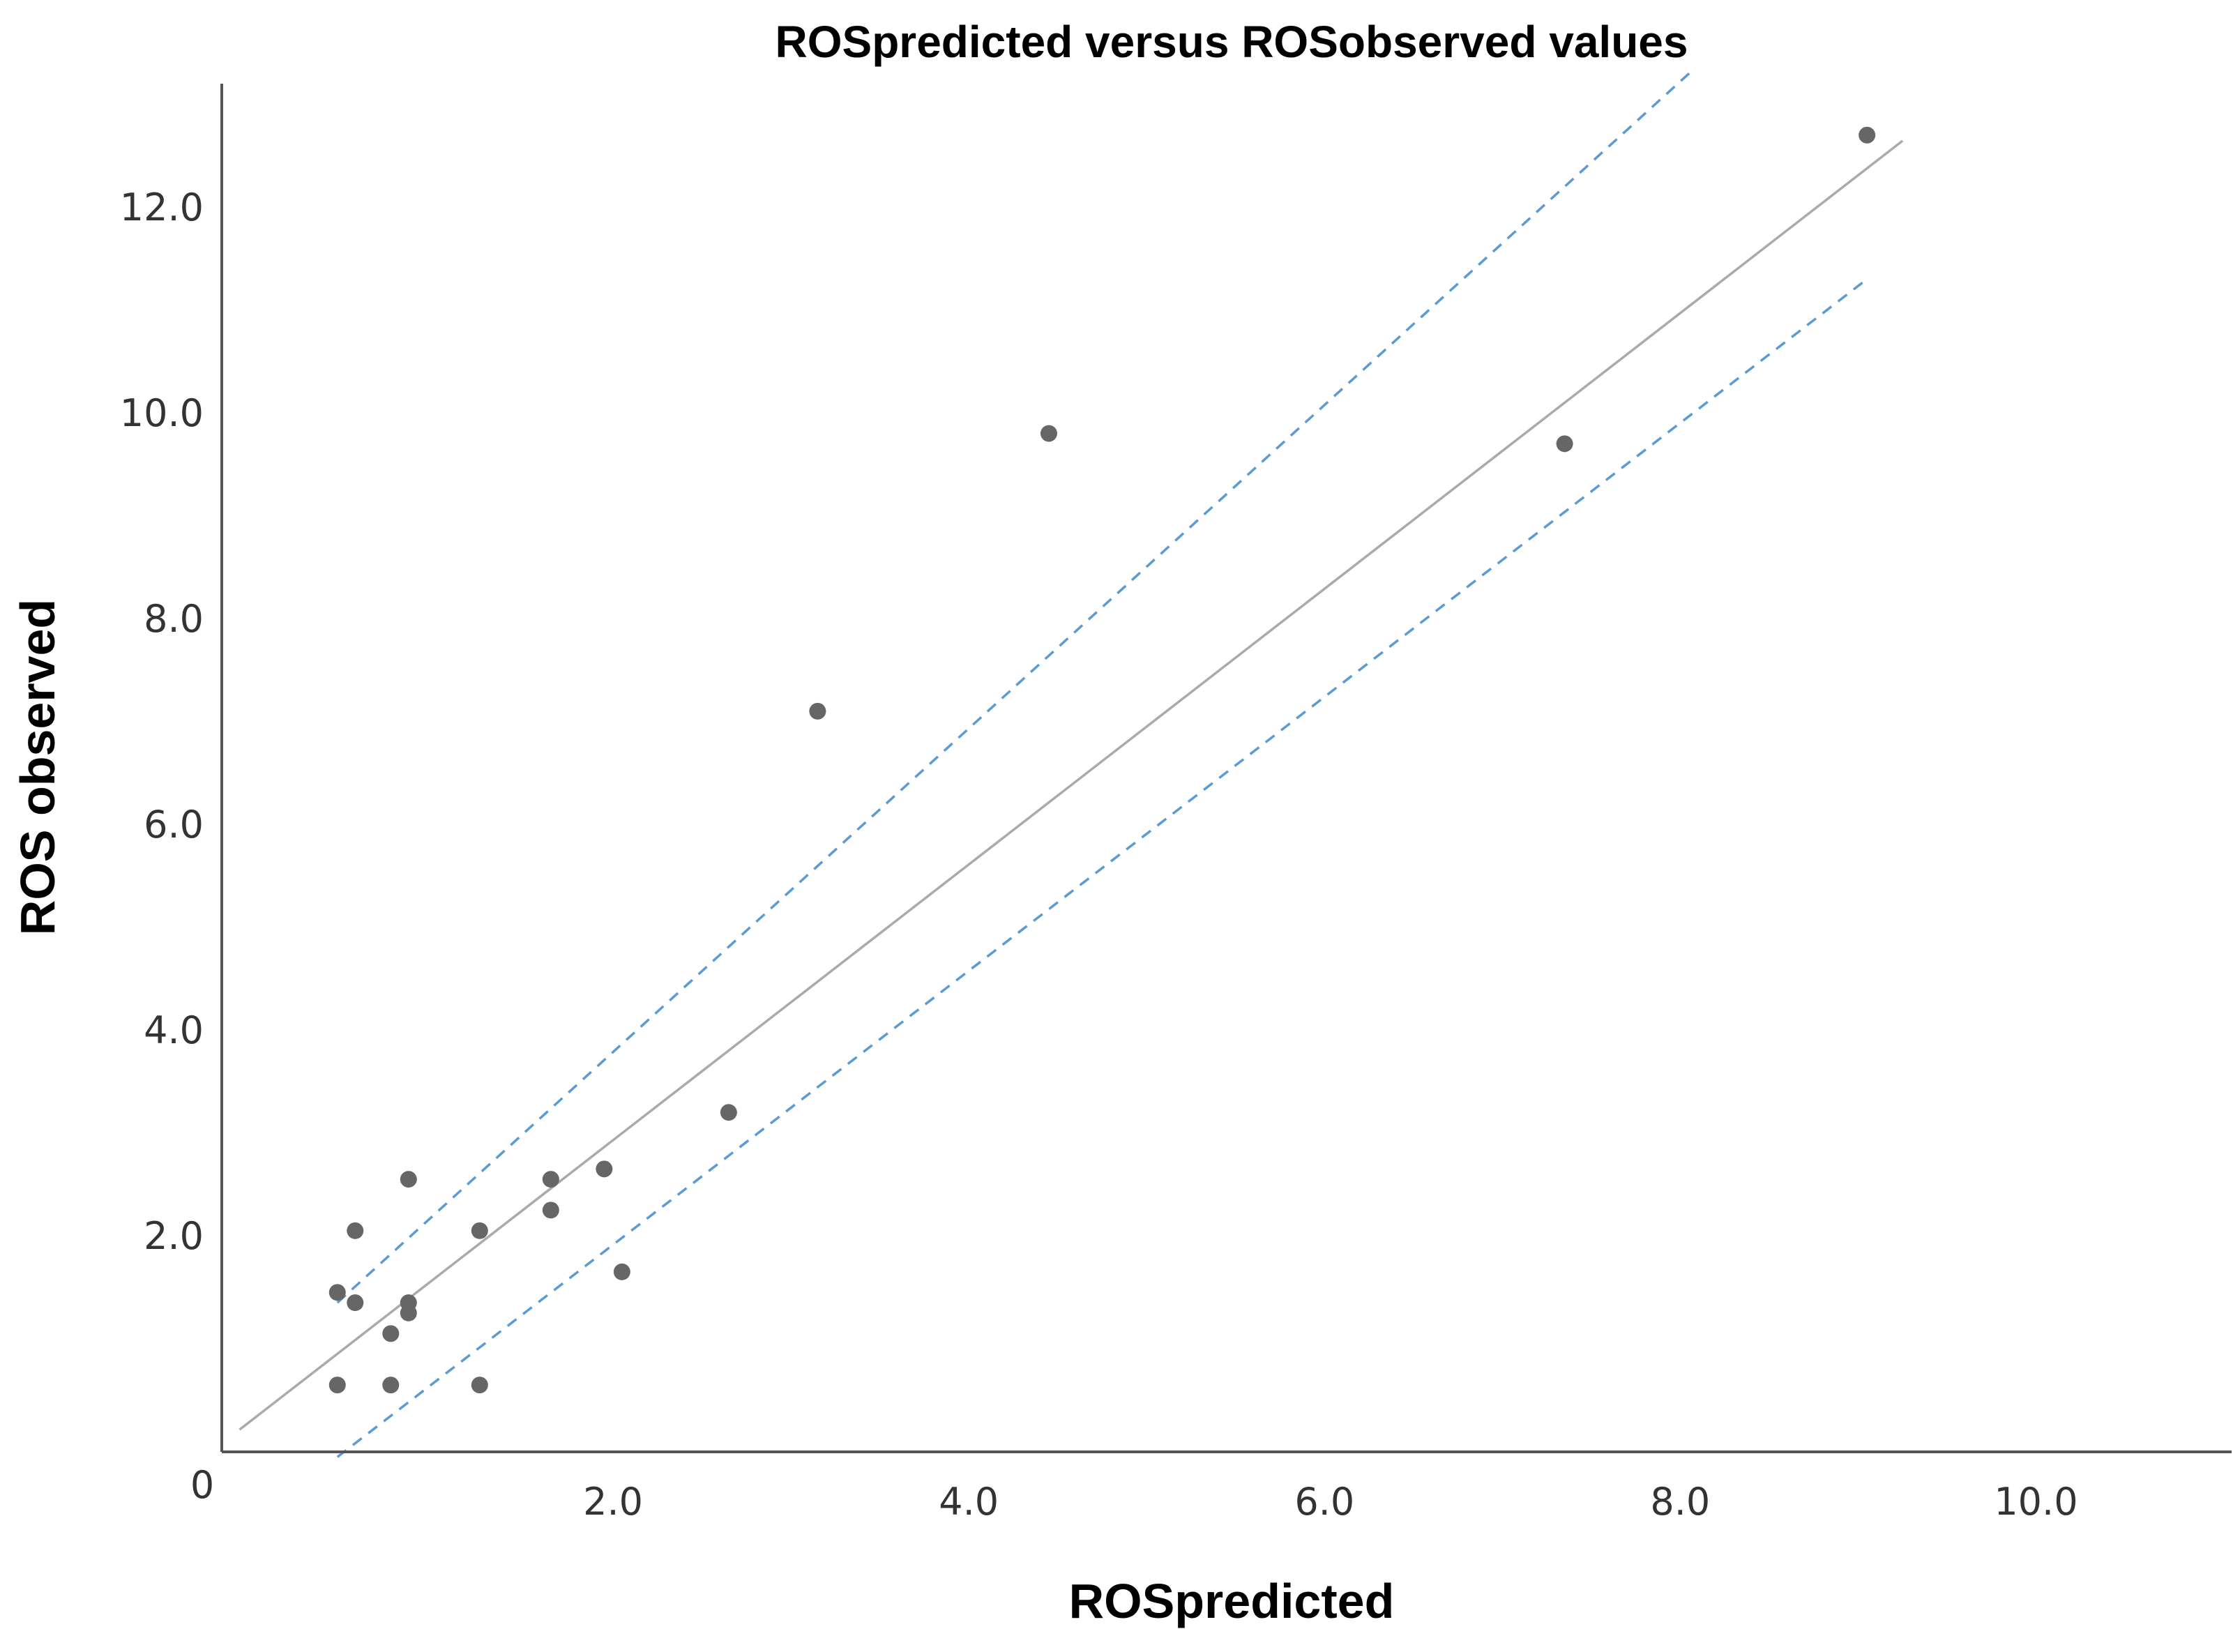 The image size is (2240, 1652). What do you see at coordinates (2036, 1502) in the screenshot?
I see `x-tick-label: 10.0` at bounding box center [2036, 1502].